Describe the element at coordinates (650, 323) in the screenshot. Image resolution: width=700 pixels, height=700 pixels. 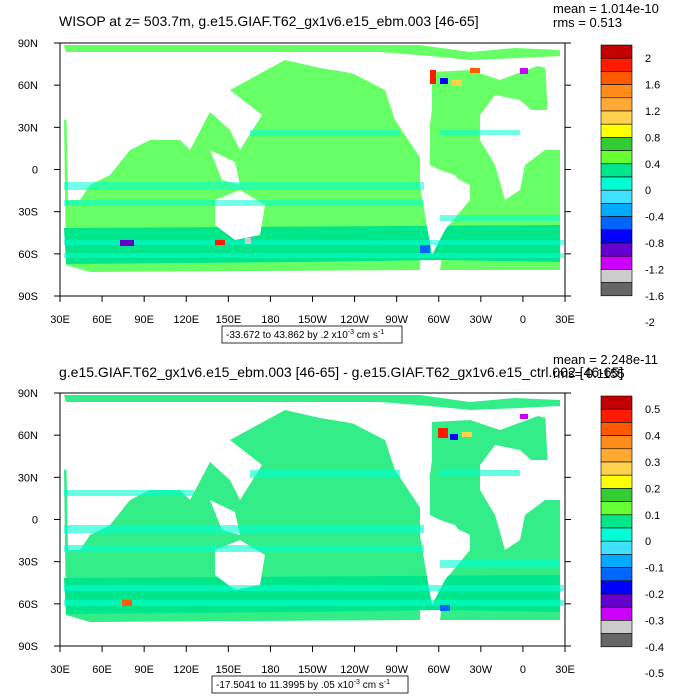
I see `panel-1-colorbar-label: -2` at that location.